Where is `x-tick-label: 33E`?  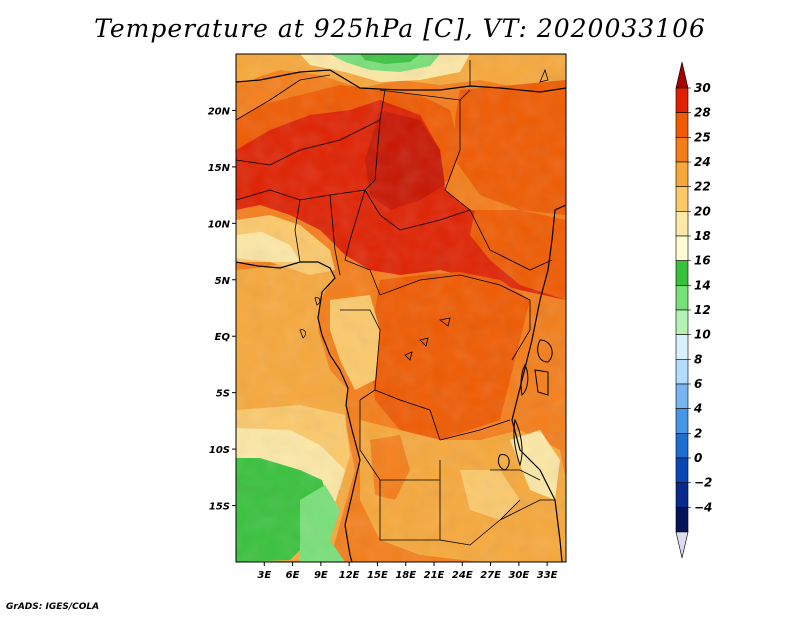 x-tick-label: 33E is located at coordinates (547, 575).